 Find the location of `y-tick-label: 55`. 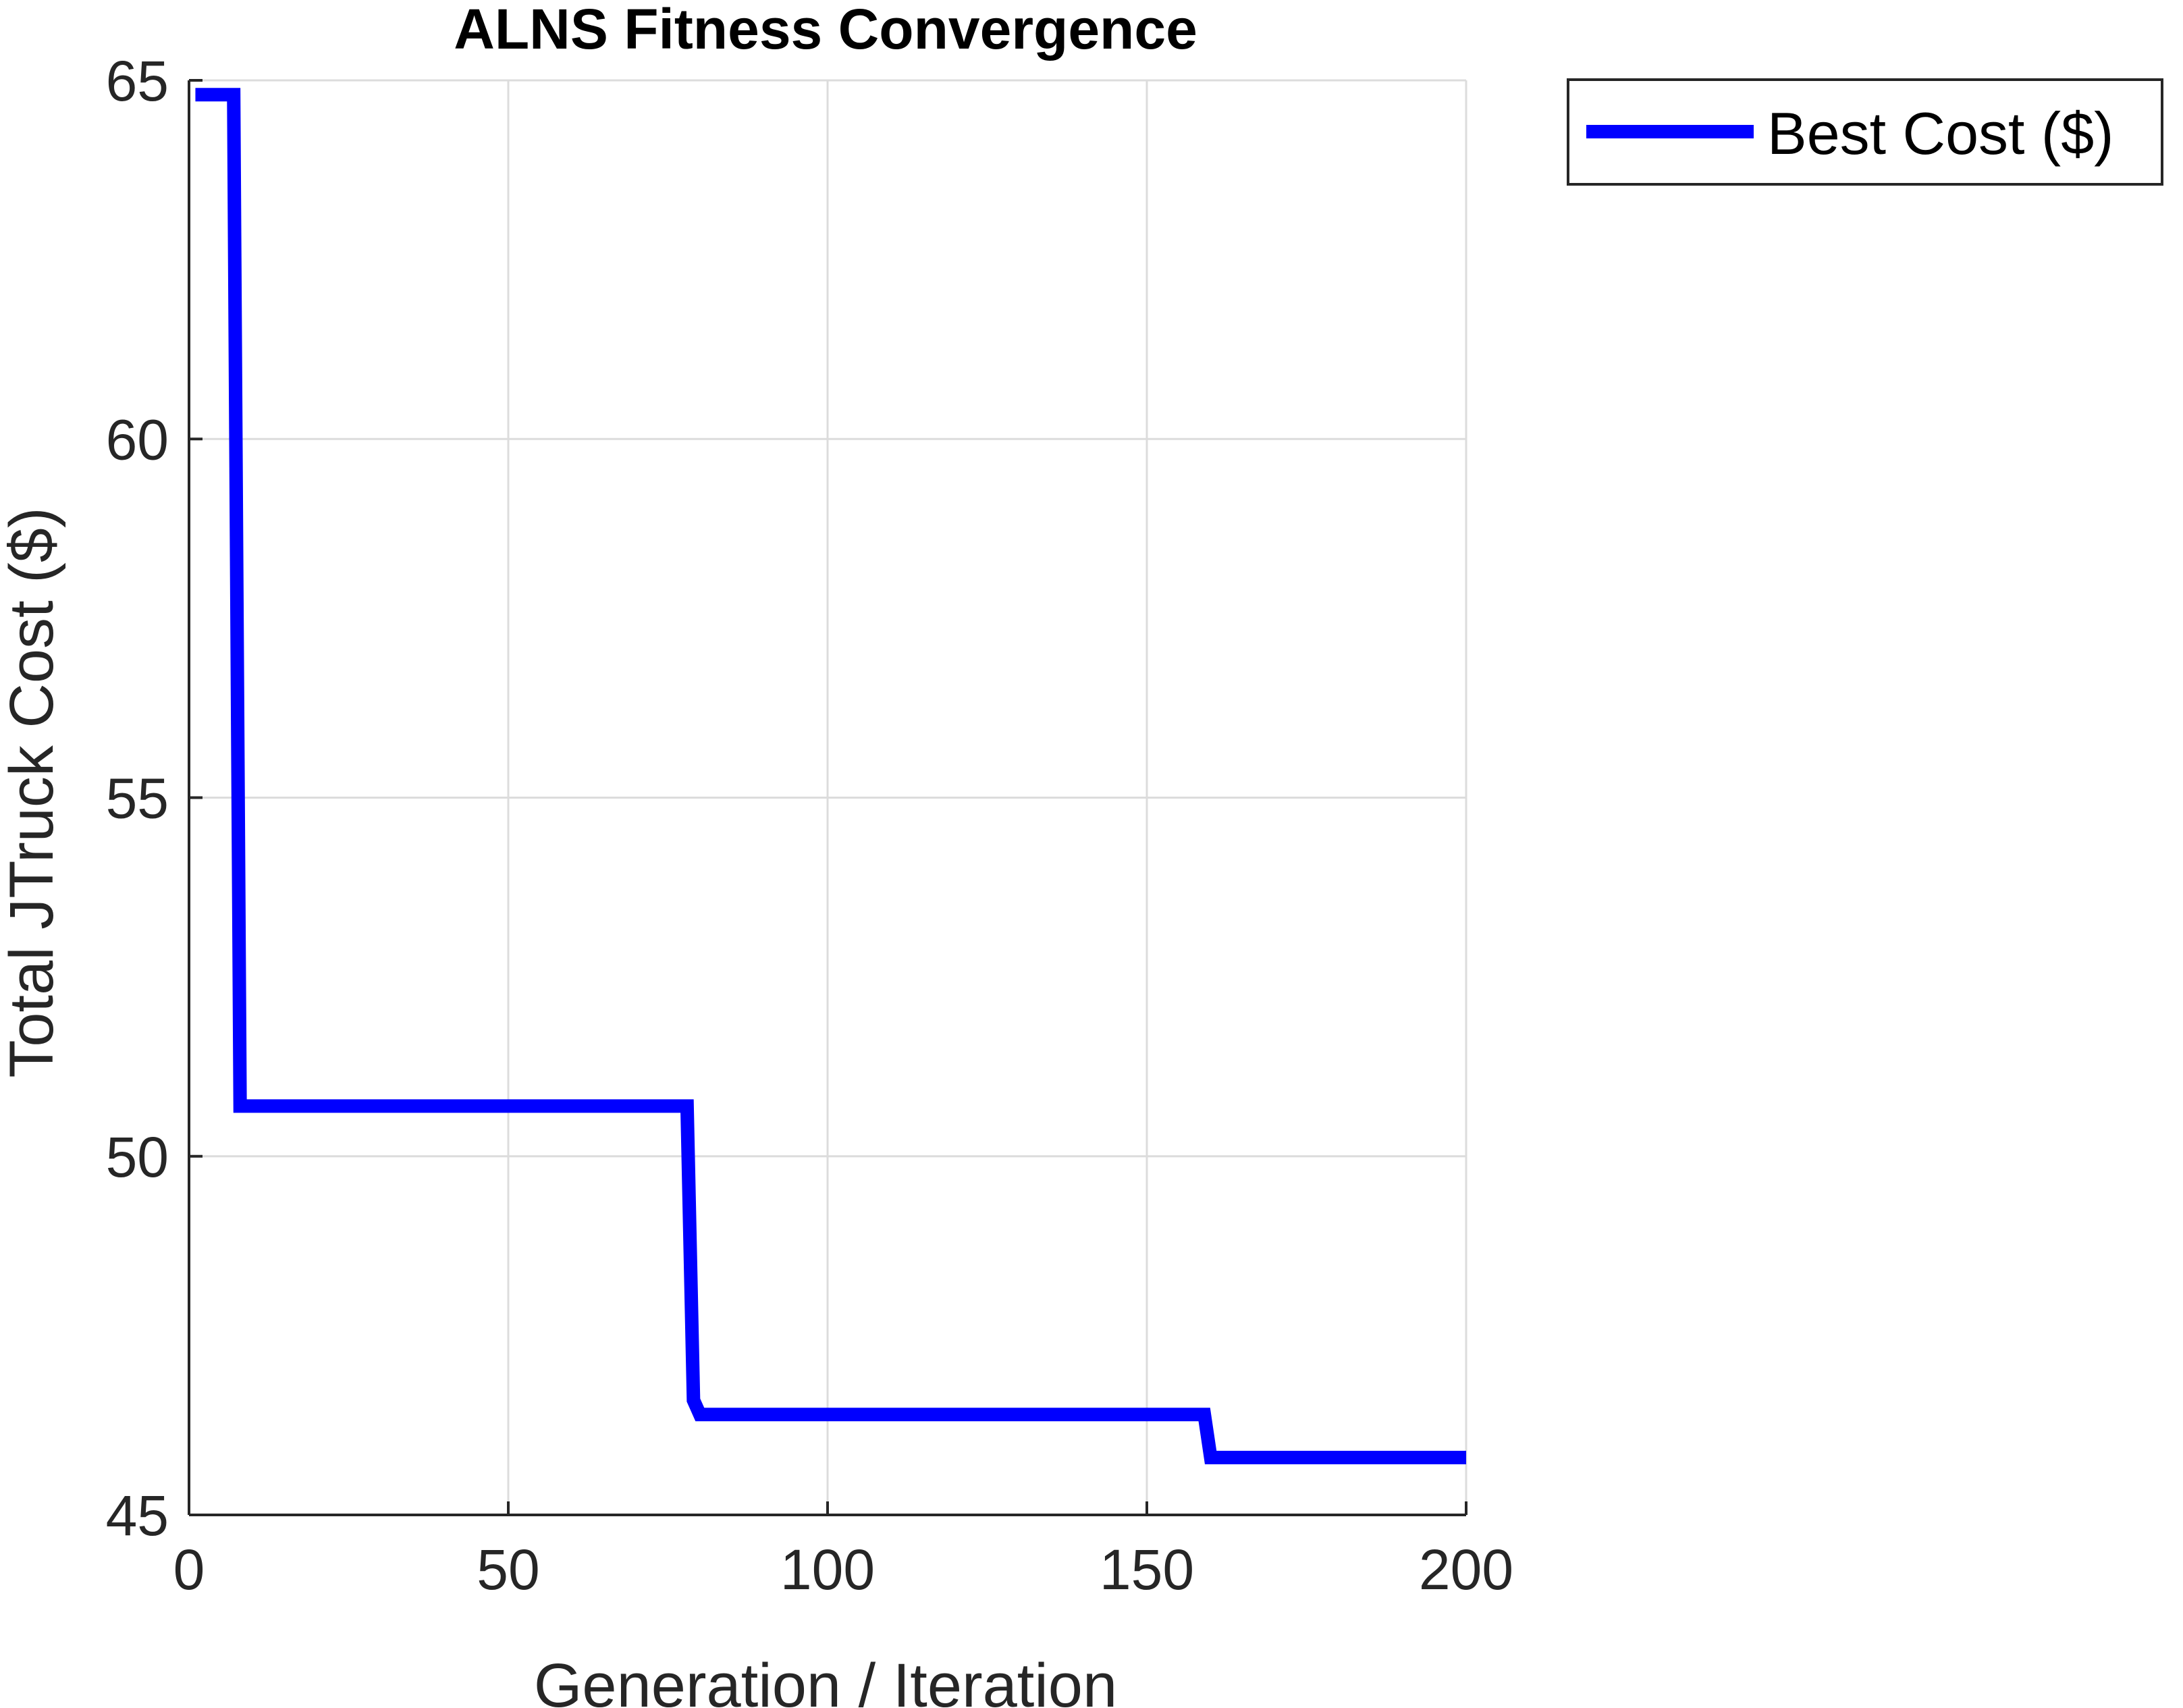

y-tick-label: 55 is located at coordinates (137, 798).